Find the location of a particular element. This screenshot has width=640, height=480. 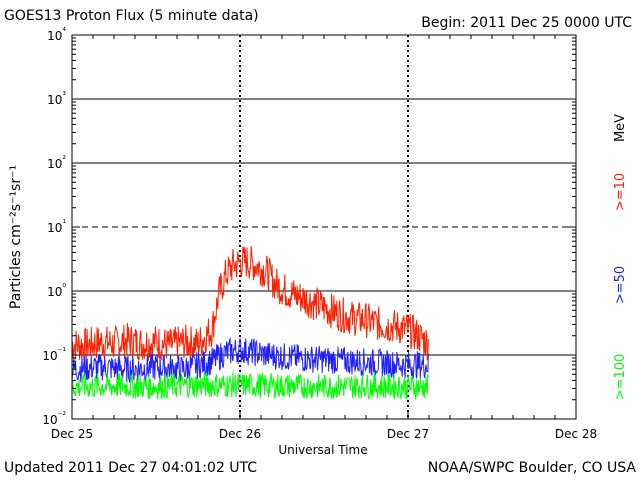

y-axis-title: Particles cm⁻²s⁻¹sr⁻¹ is located at coordinates (16, 237).